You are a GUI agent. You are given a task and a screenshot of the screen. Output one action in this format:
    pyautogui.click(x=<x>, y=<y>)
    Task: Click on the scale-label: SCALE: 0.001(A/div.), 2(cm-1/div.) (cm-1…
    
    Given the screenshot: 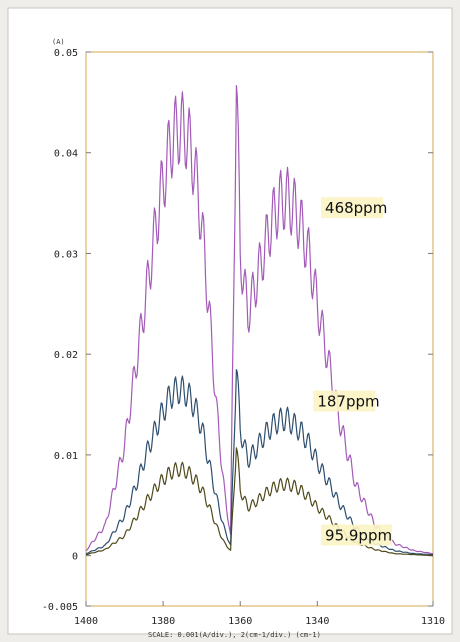 What is the action you would take?
    pyautogui.click(x=234, y=635)
    